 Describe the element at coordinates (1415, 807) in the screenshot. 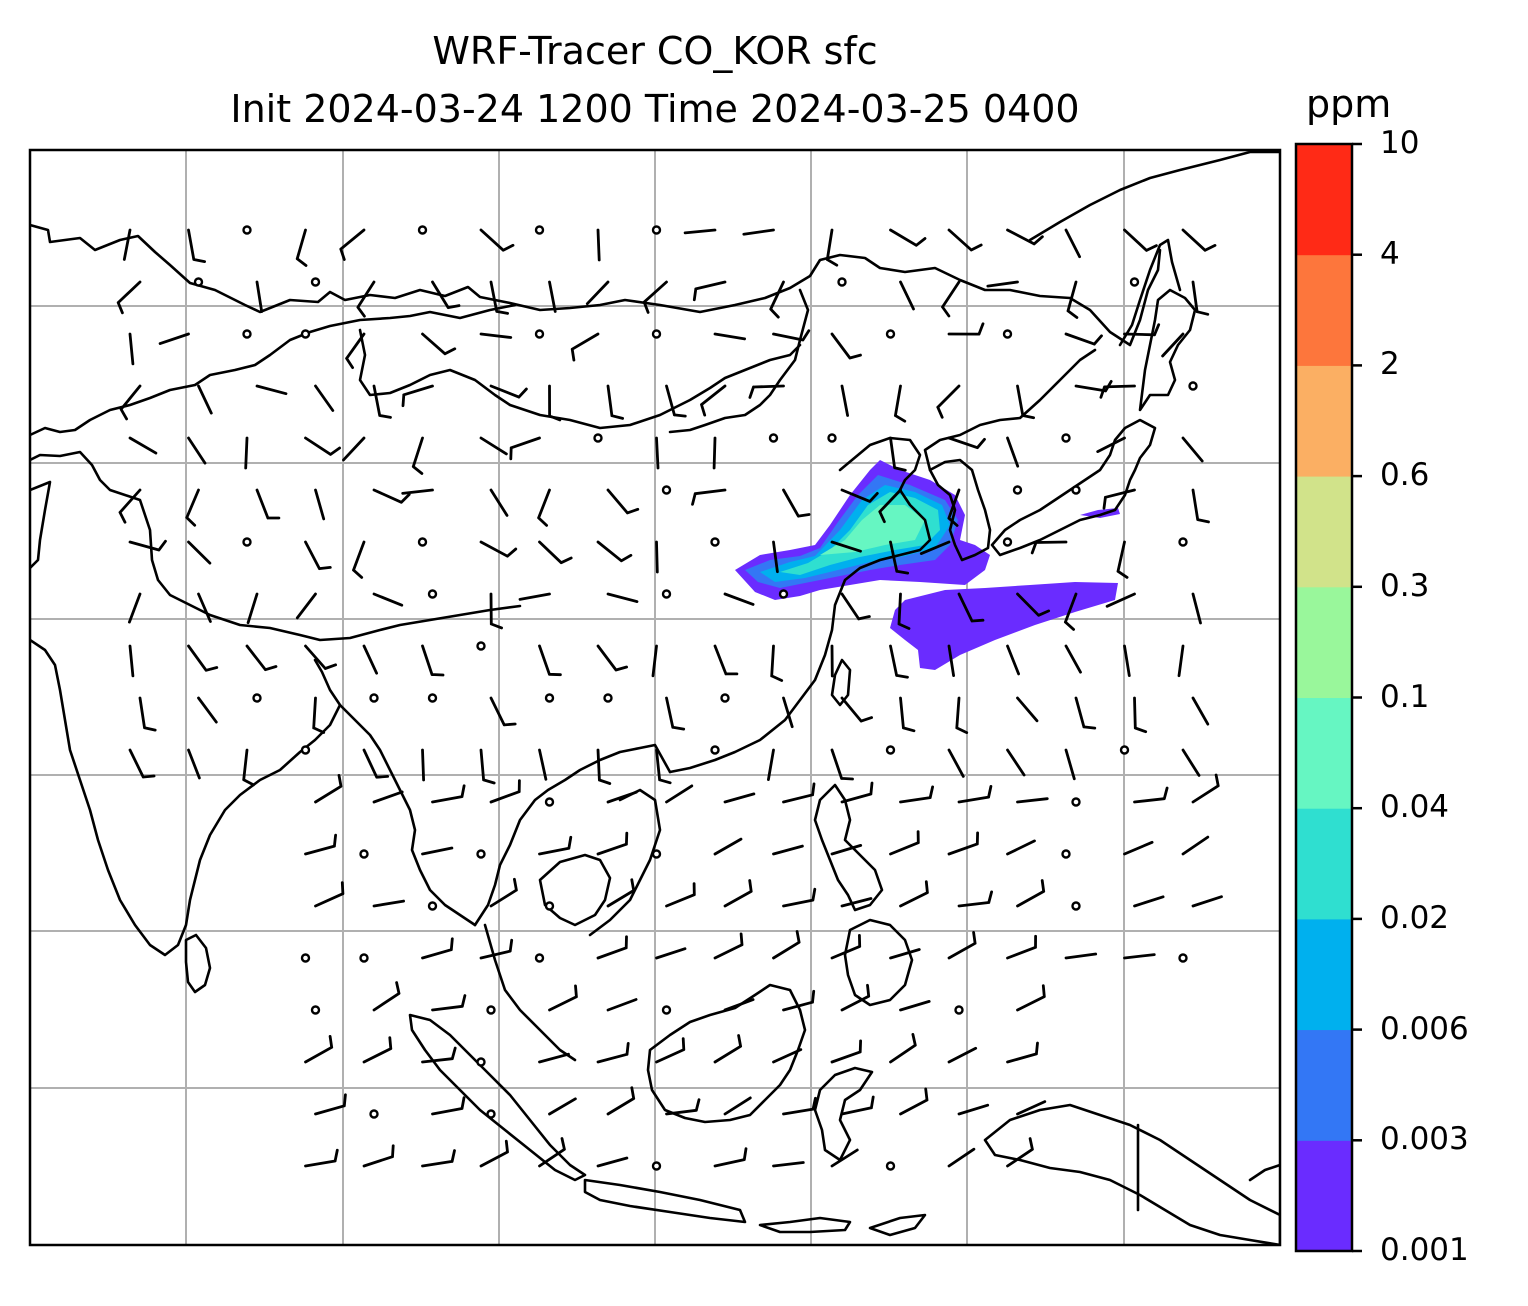

I see `colorbar-tick-label: 0.04` at that location.